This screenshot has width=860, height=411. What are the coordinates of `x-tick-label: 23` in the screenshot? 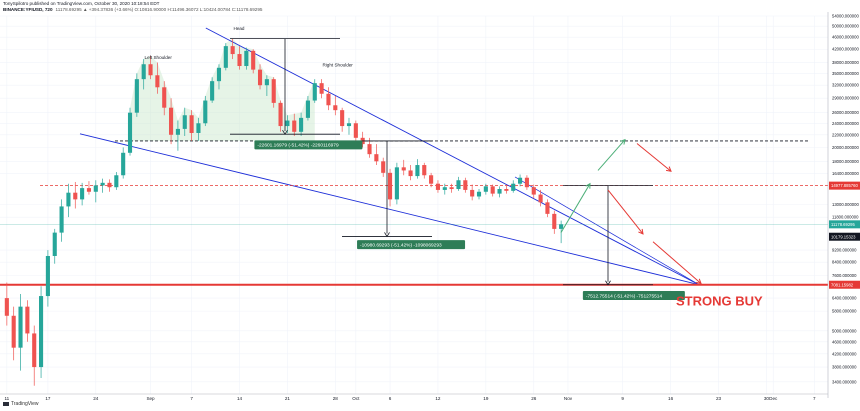 It's located at (719, 398).